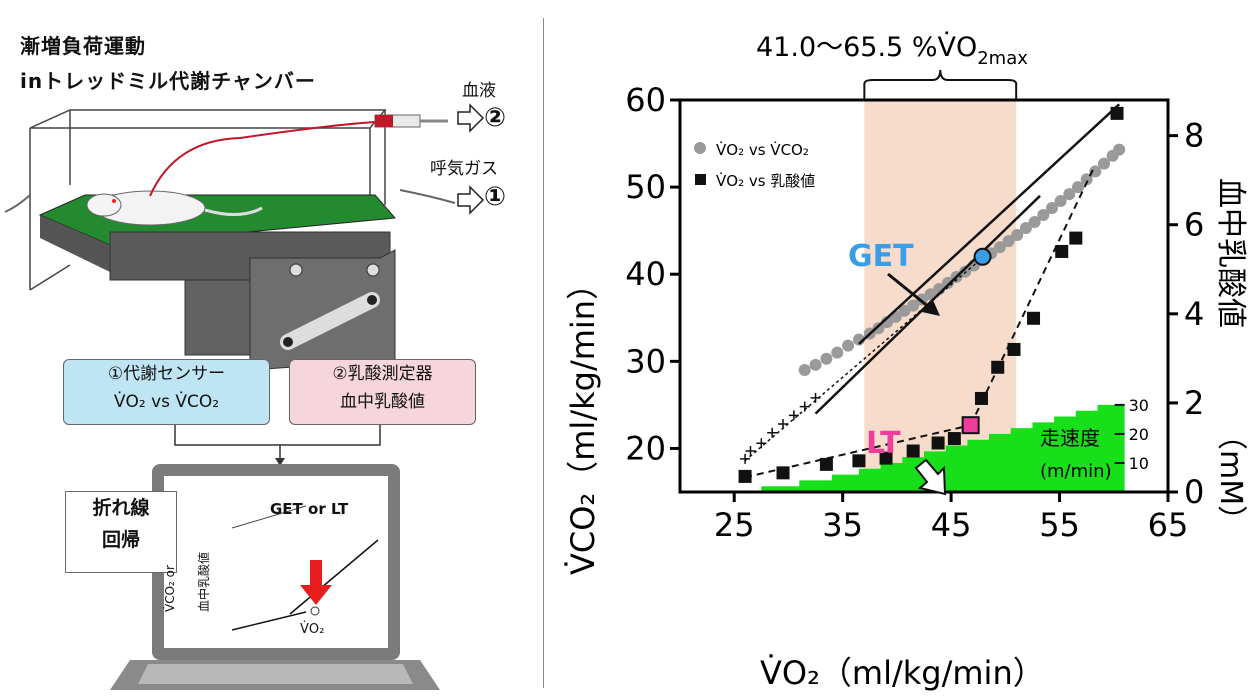 Image resolution: width=1258 pixels, height=697 pixels. I want to click on right-axis-title-1: 血中乳酸値, so click(1230, 253).